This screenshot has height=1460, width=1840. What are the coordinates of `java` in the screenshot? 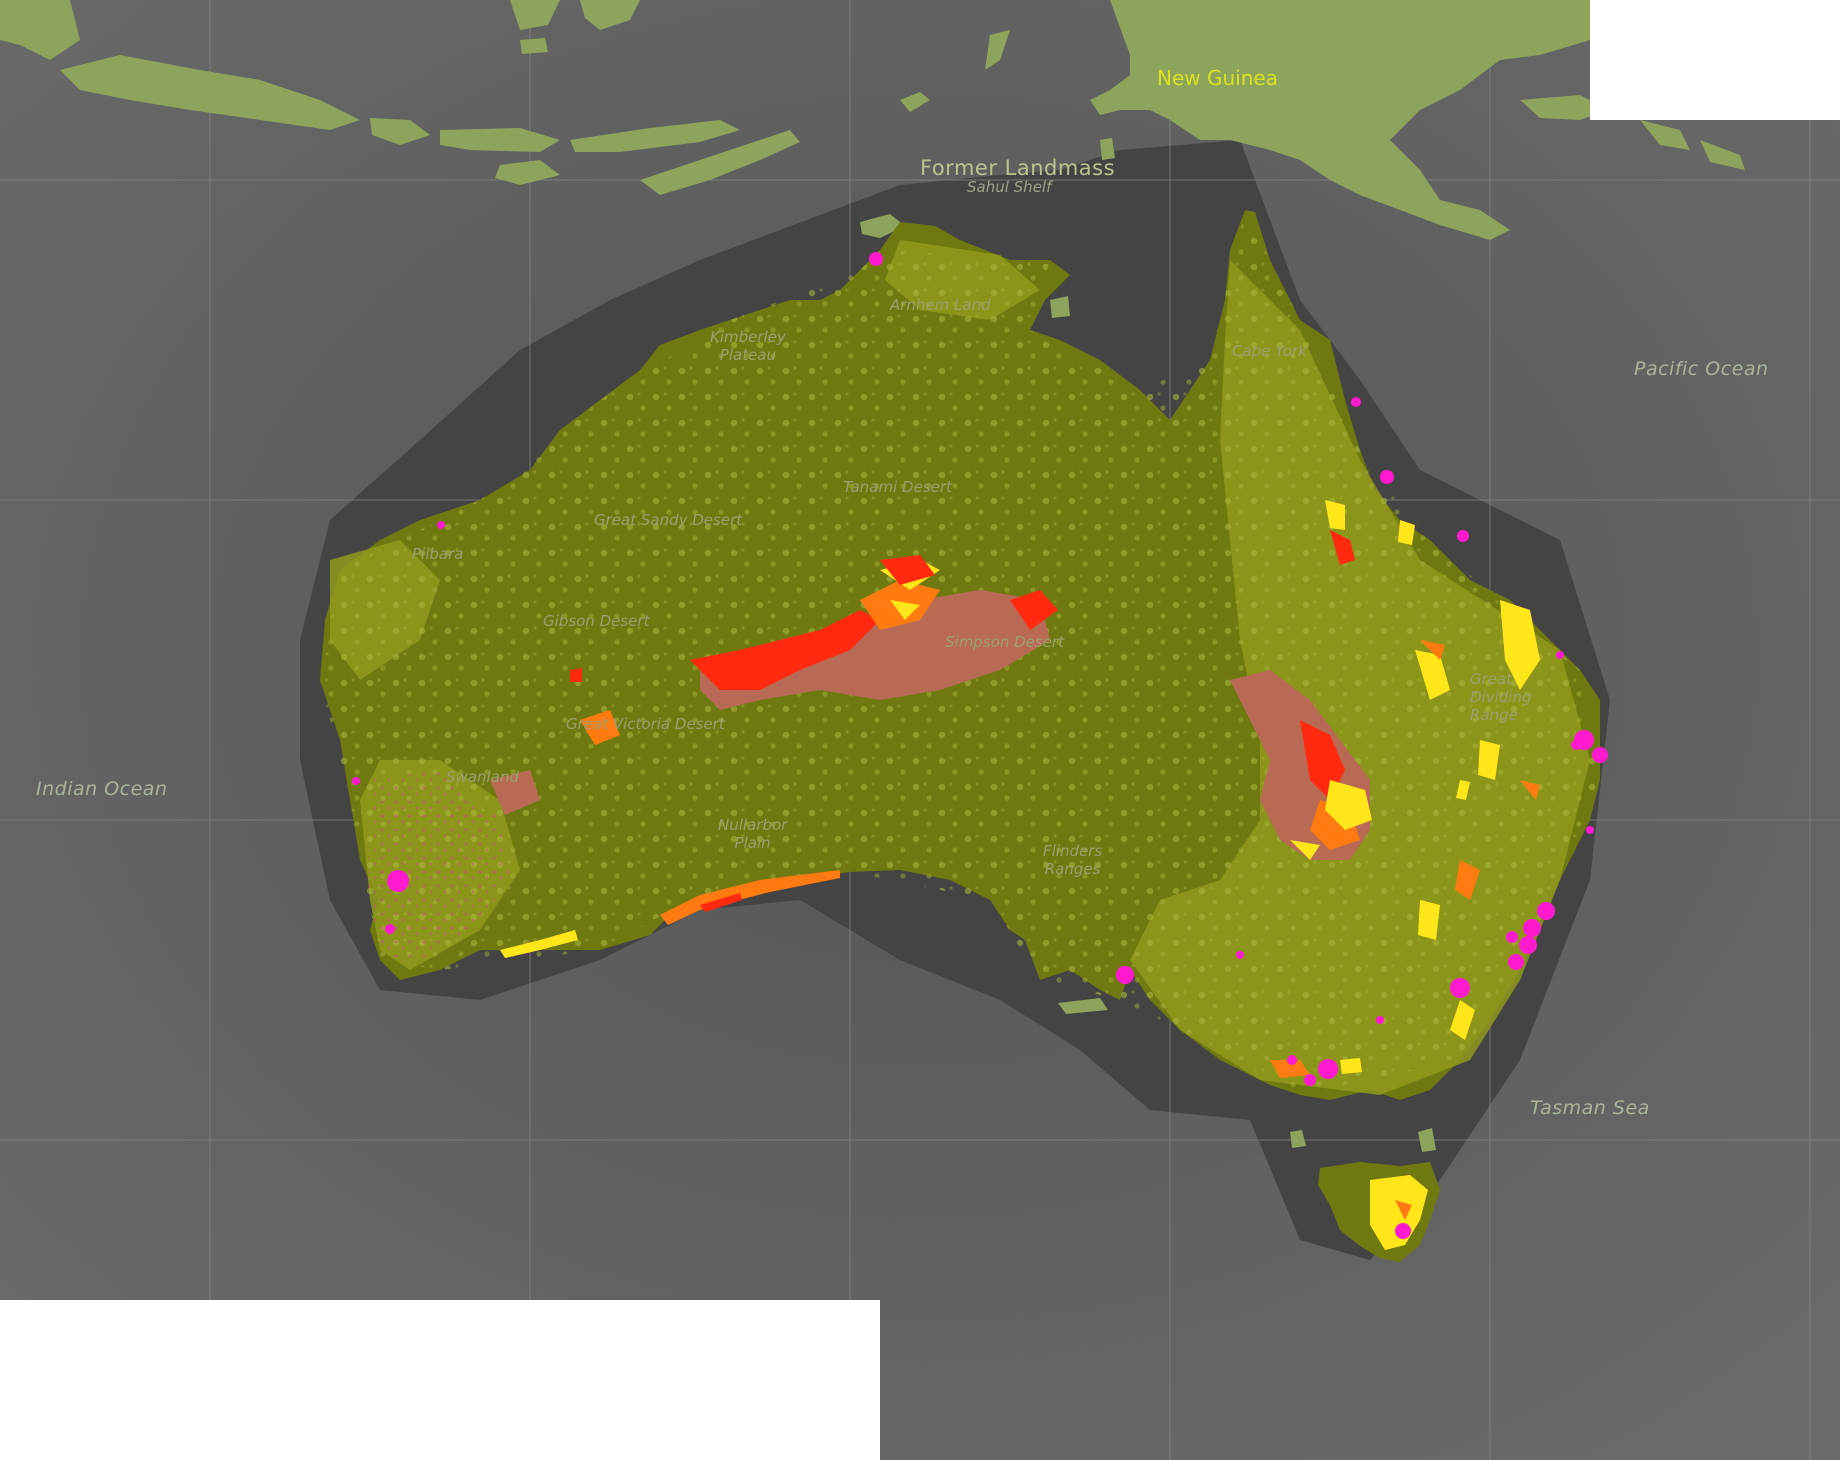 It's located at (210, 92).